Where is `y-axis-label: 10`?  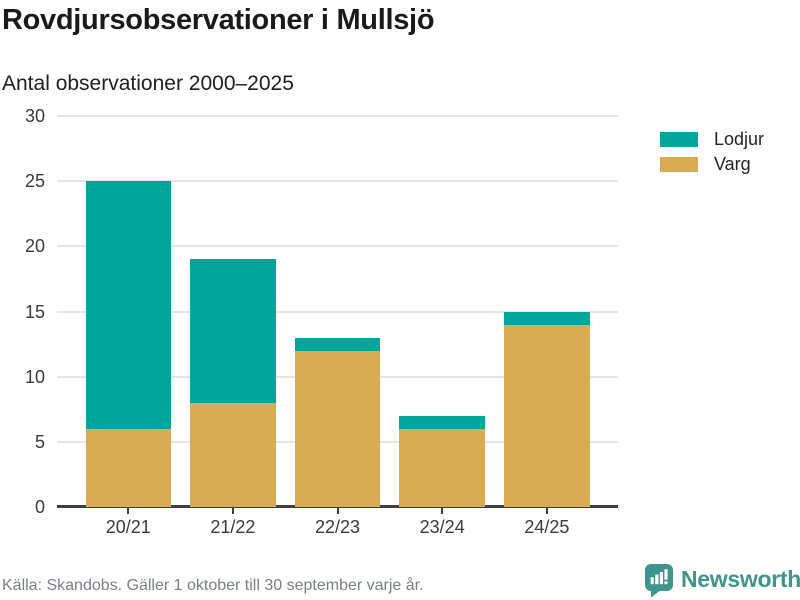
y-axis-label: 10 is located at coordinates (34, 376).